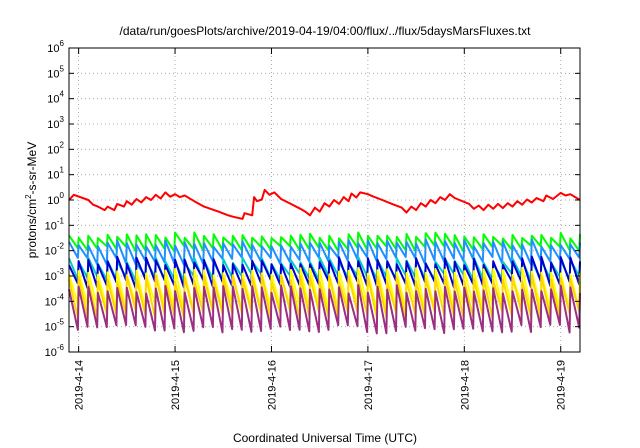  What do you see at coordinates (61, 347) in the screenshot?
I see `y-tick-label-exp: -6` at bounding box center [61, 347].